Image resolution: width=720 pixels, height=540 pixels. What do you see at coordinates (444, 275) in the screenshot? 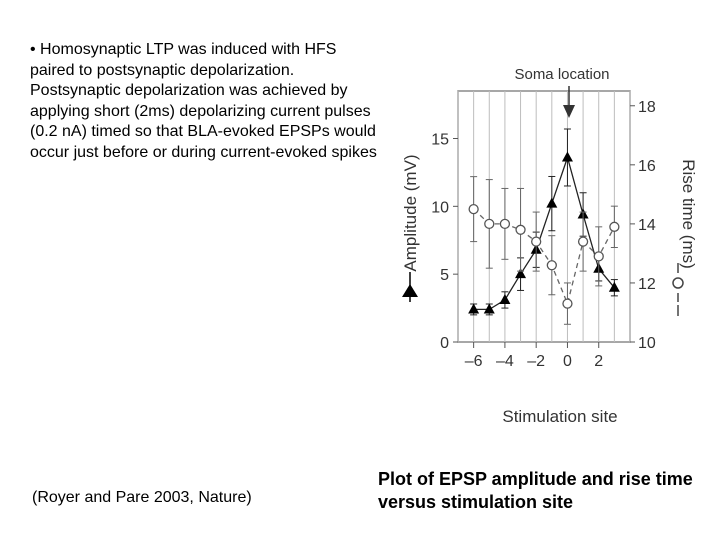
I see `left-y-tick-label: 5` at bounding box center [444, 275].